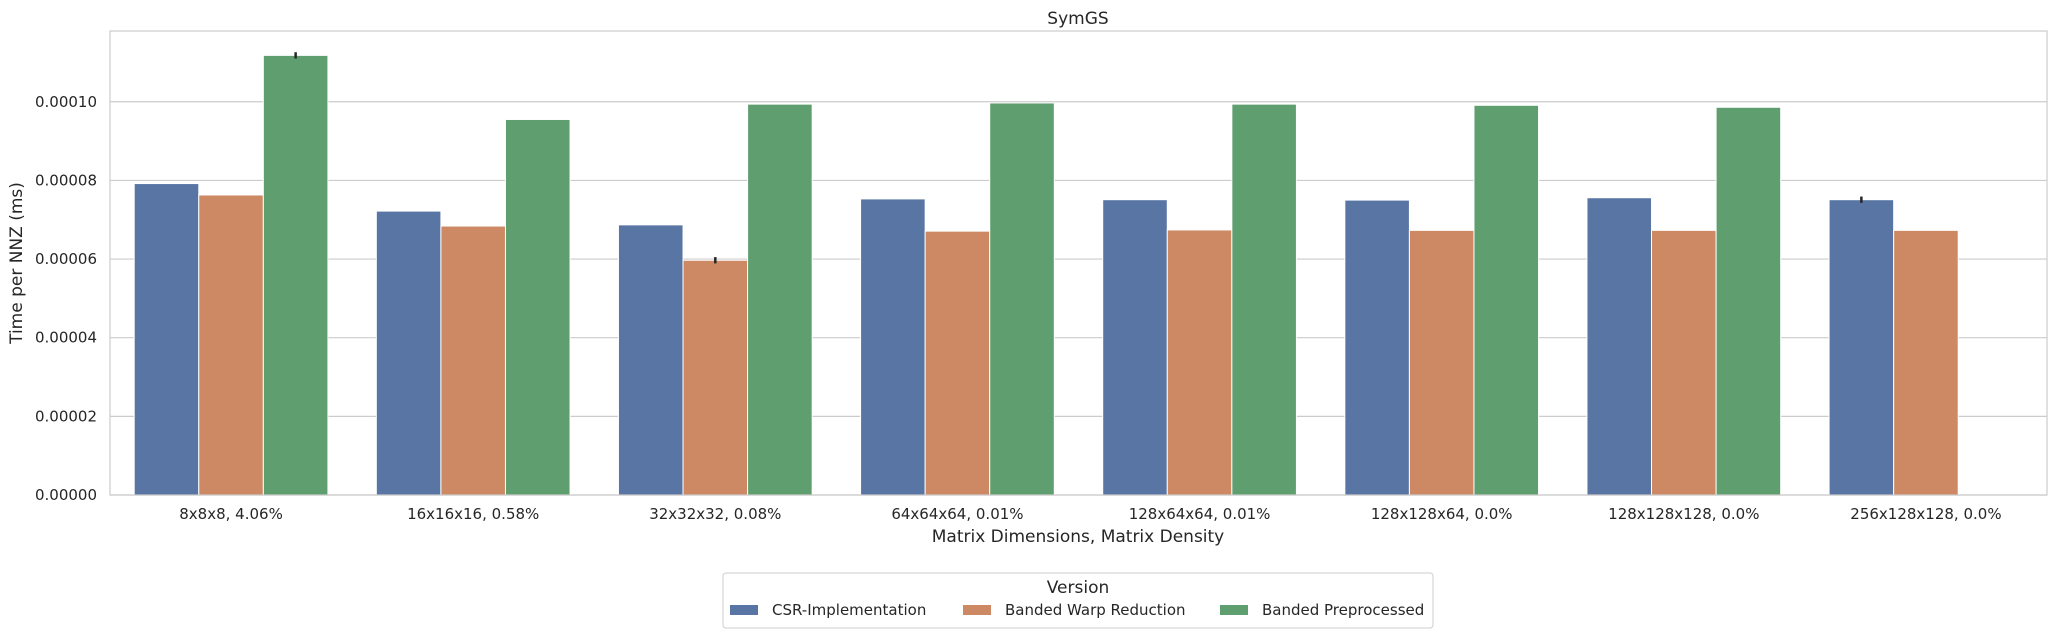  I want to click on y-axis-label: Time per NNZ (ms), so click(17, 263).